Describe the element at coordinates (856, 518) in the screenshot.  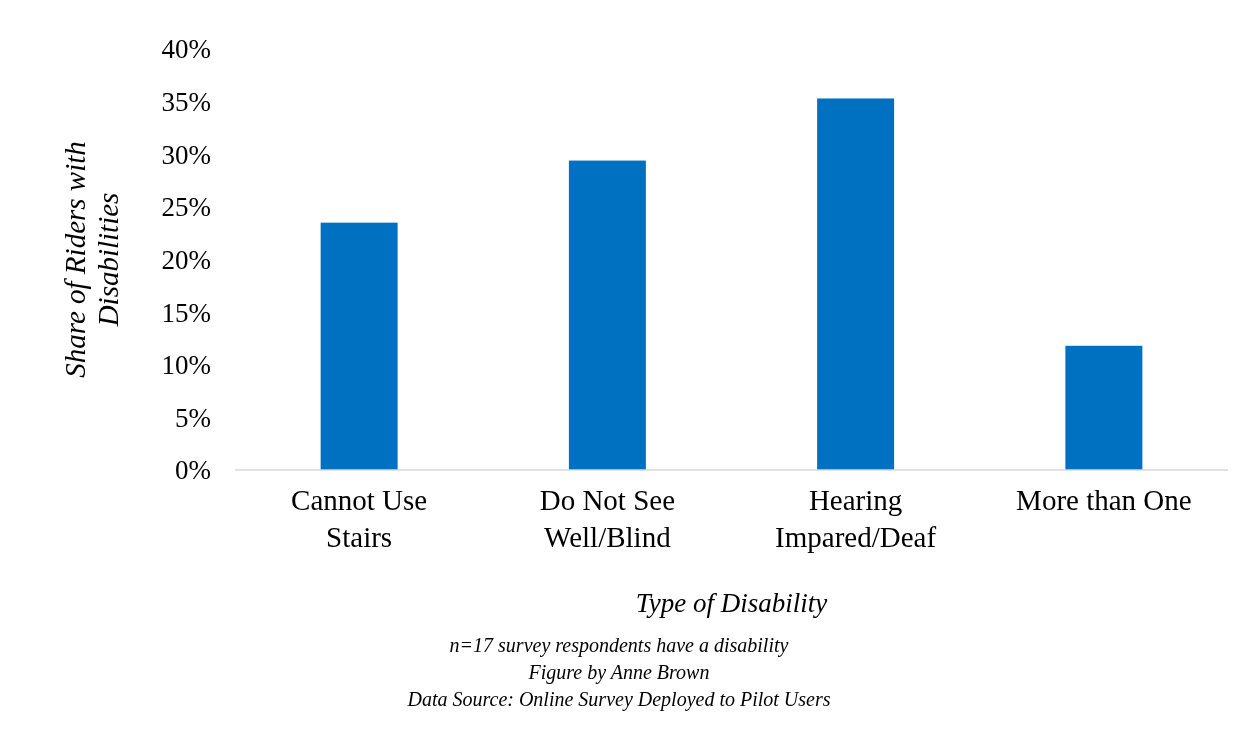
I see `x-tick-label: Hearing Impared/Deaf` at that location.